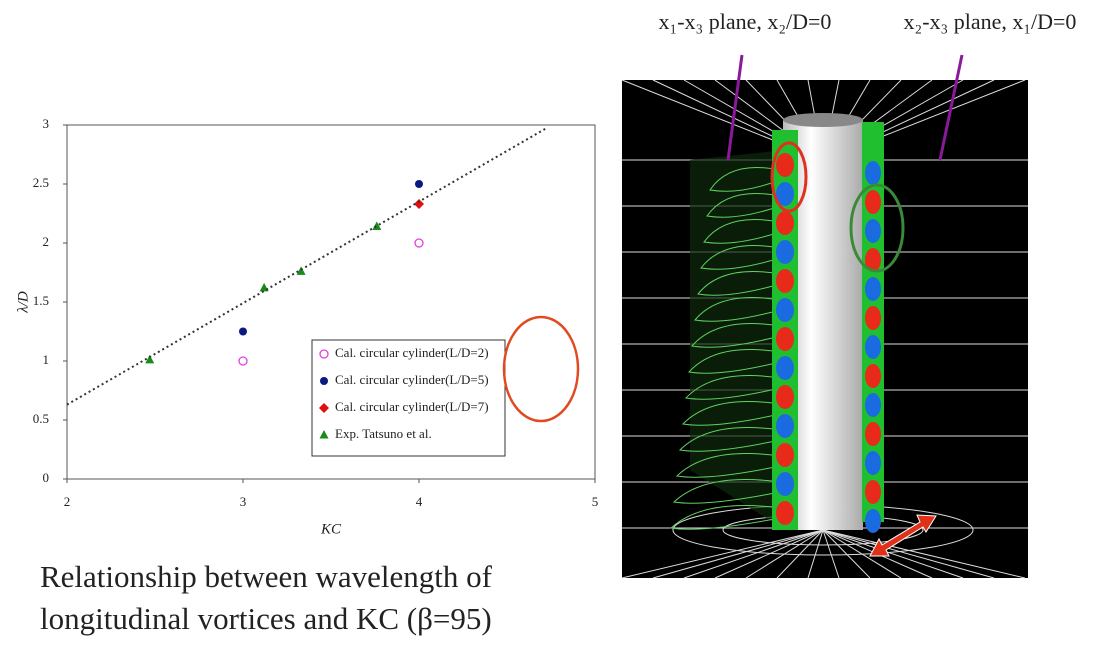  Describe the element at coordinates (23, 302) in the screenshot. I see `y-axis-label: λ/D` at that location.